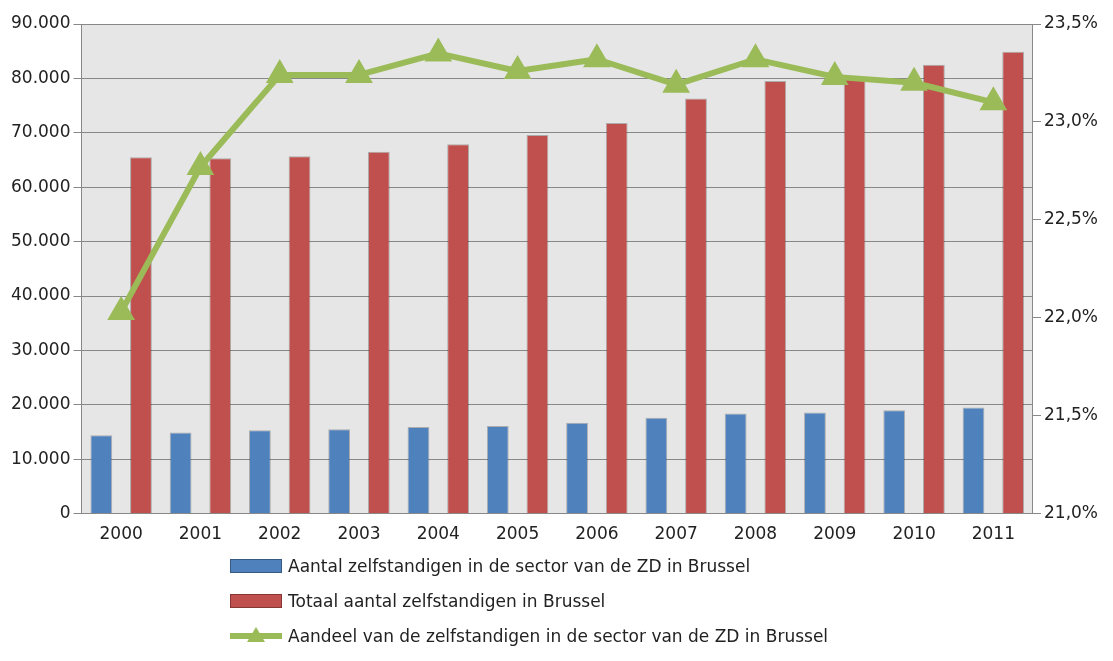 This screenshot has width=1113, height=661. What do you see at coordinates (676, 533) in the screenshot?
I see `x-tick-label: 2007` at bounding box center [676, 533].